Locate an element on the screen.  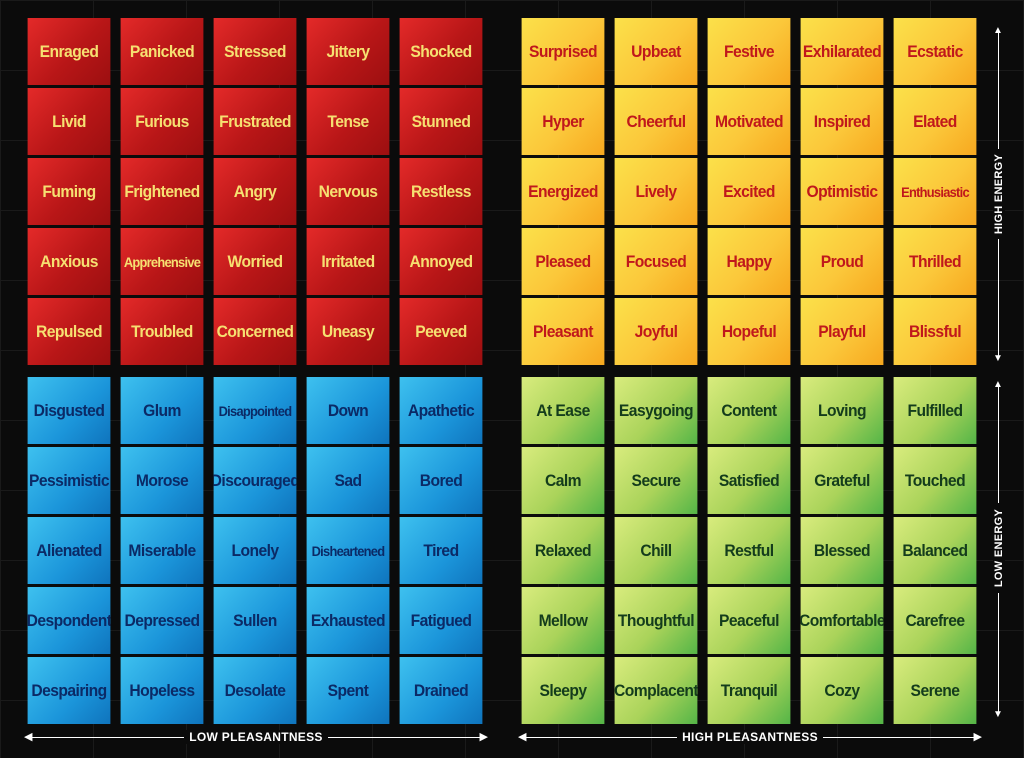
emotion-cell-ecstatic: Ecstatic is located at coordinates (935, 51).